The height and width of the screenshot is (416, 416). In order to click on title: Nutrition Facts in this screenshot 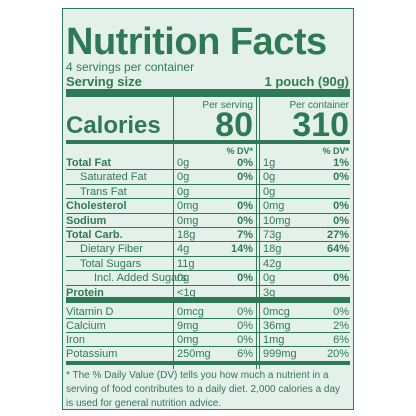, I will do `click(196, 42)`.